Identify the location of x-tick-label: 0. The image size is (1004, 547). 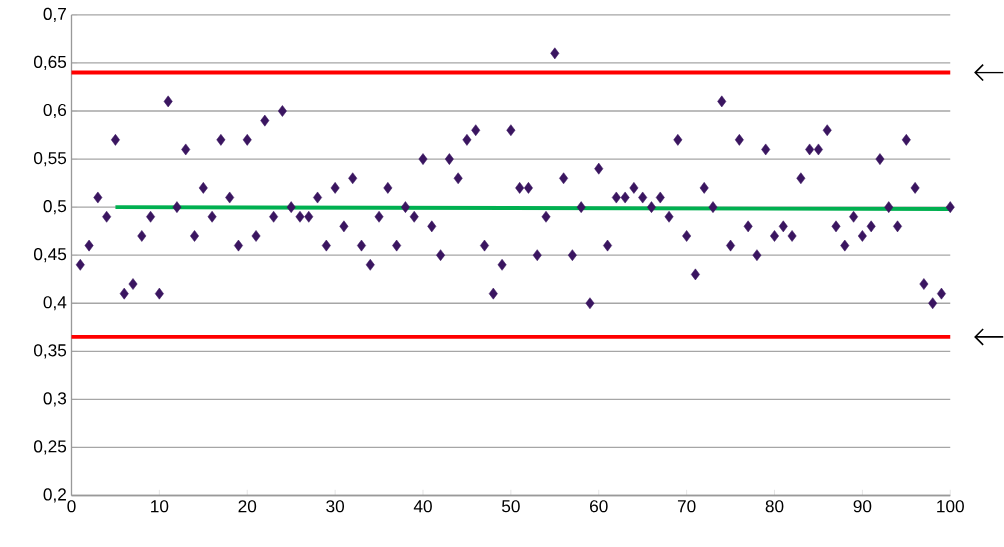
(71, 506).